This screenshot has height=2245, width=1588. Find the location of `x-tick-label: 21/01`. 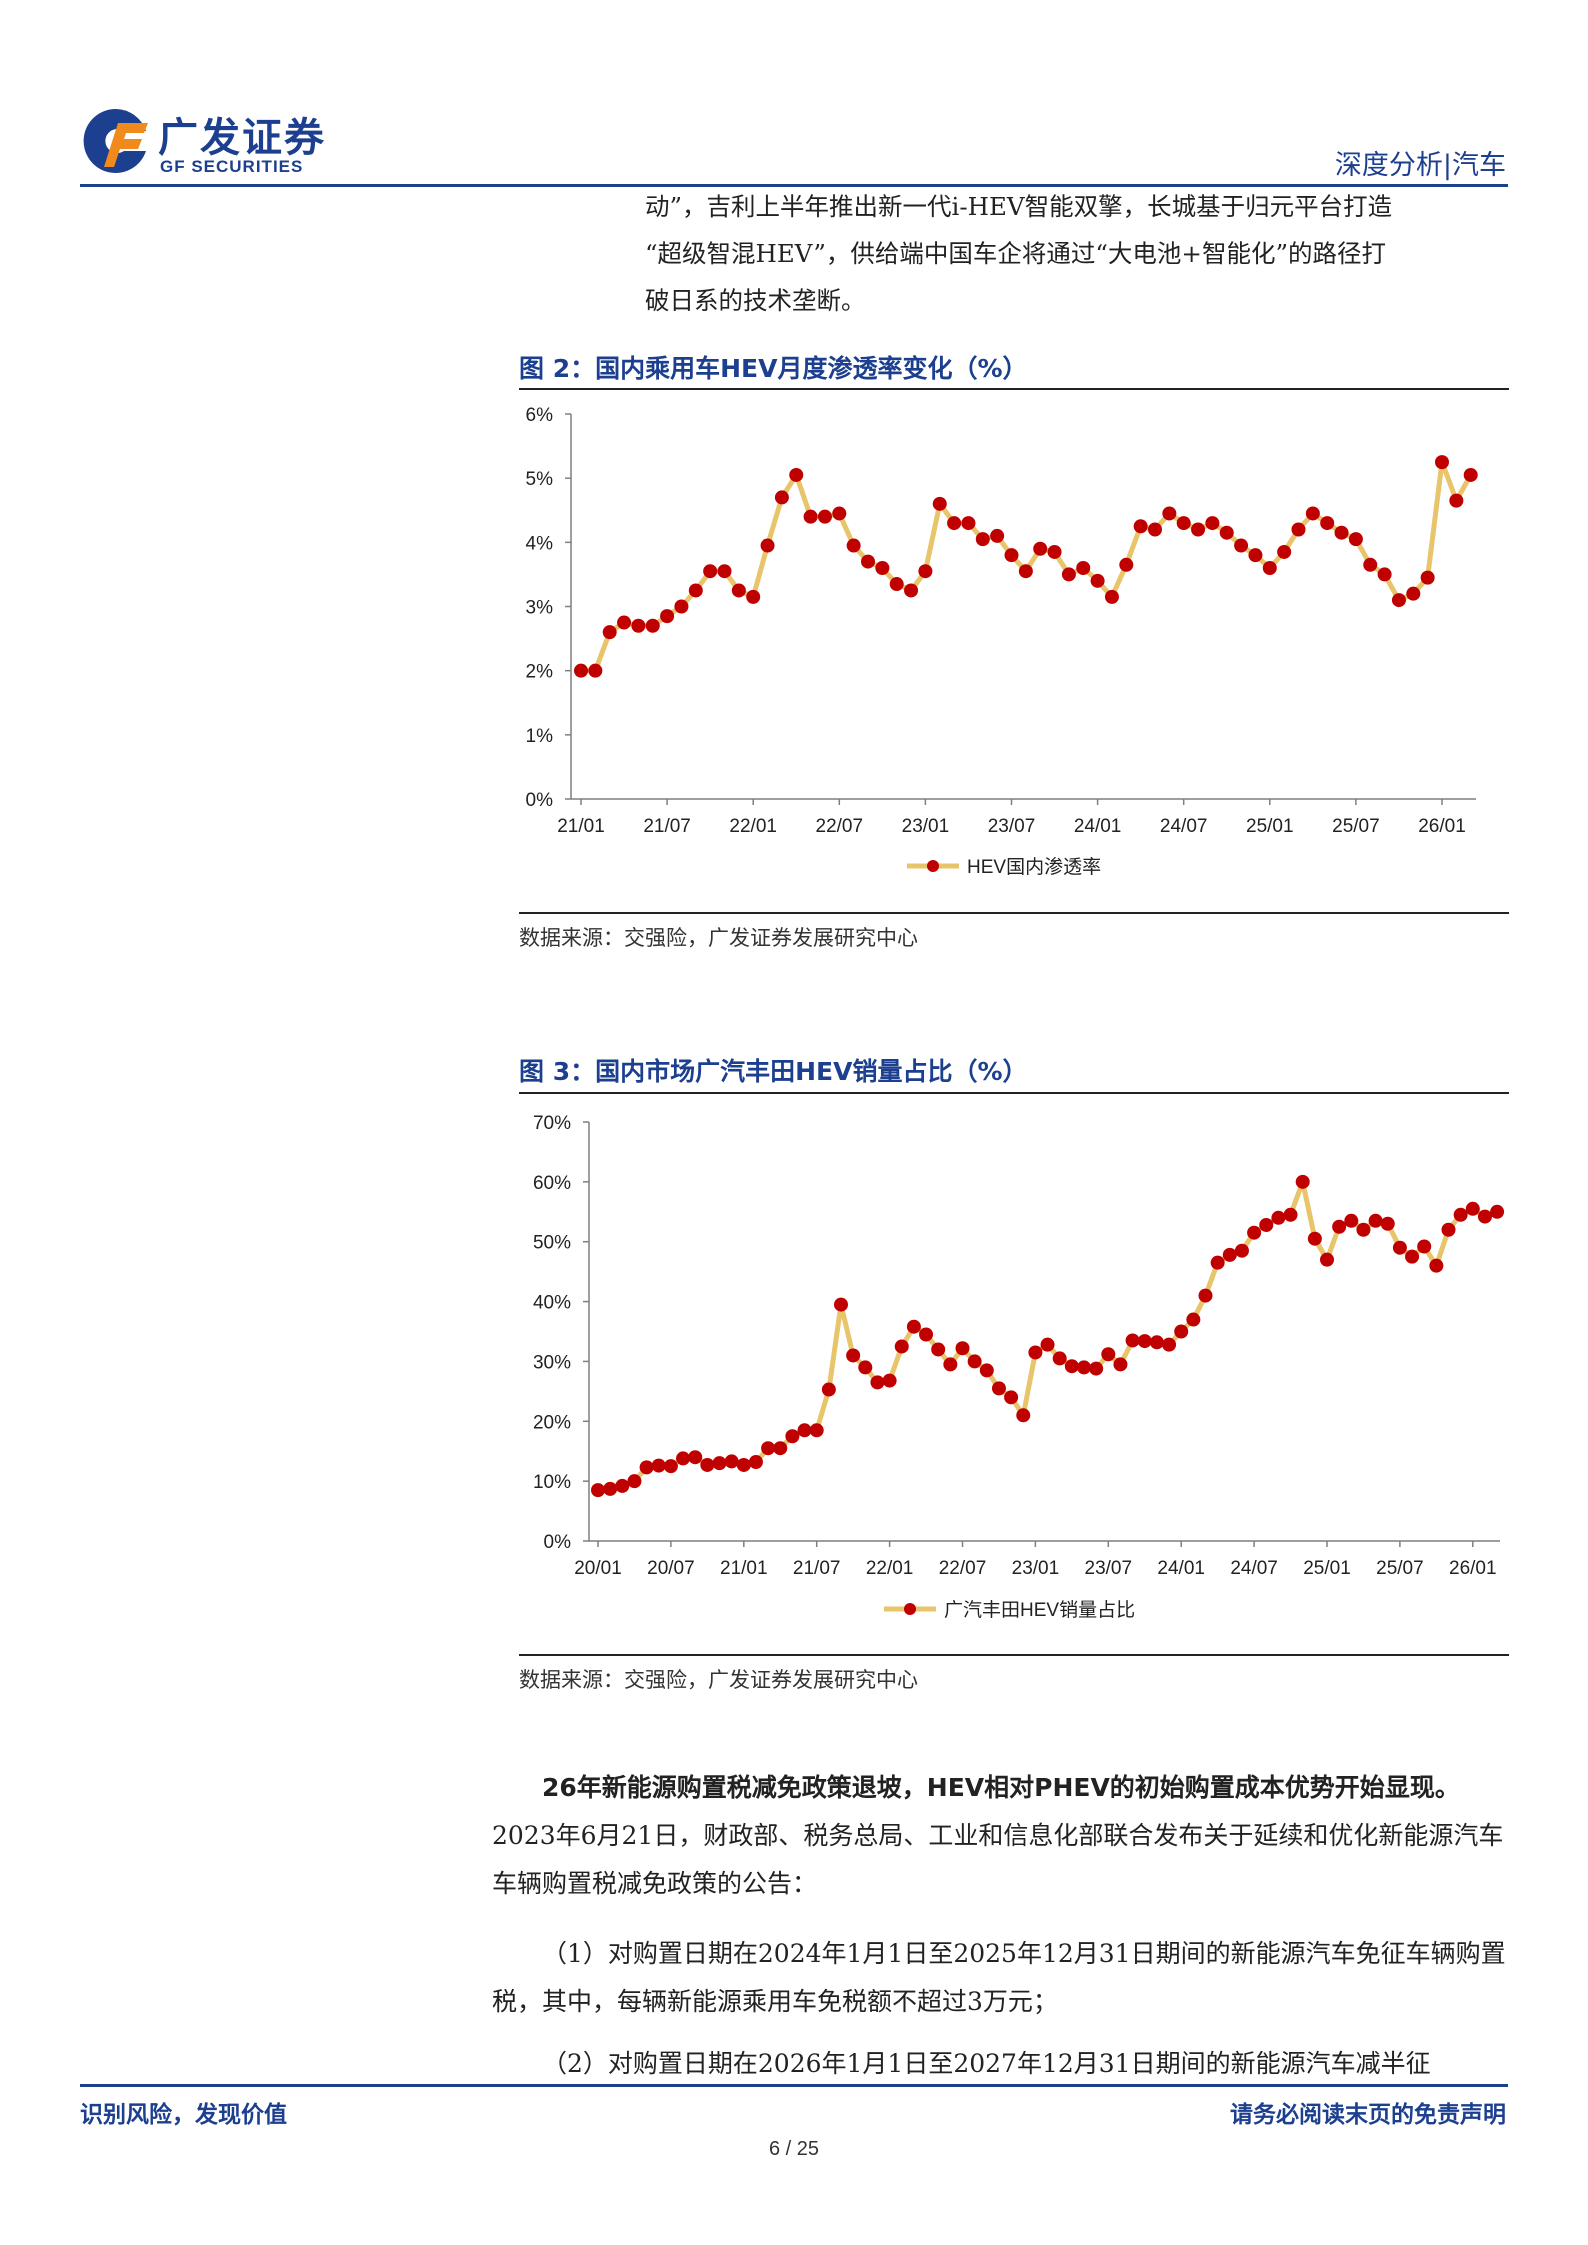

x-tick-label: 21/01 is located at coordinates (581, 826).